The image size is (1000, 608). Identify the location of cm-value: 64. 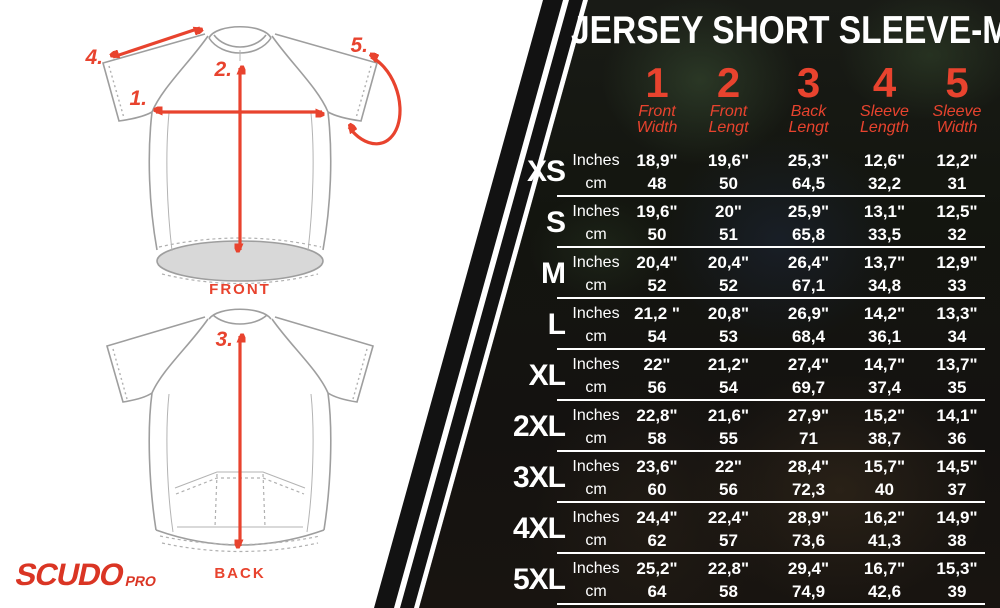
(657, 591).